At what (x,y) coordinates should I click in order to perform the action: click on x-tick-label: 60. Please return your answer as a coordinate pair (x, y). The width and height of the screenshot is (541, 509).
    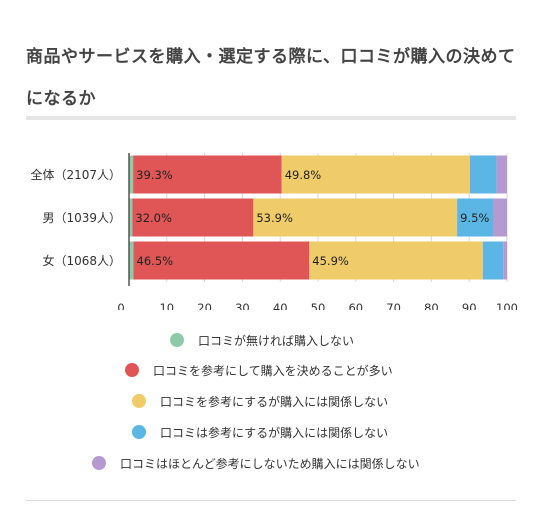
    Looking at the image, I should click on (355, 305).